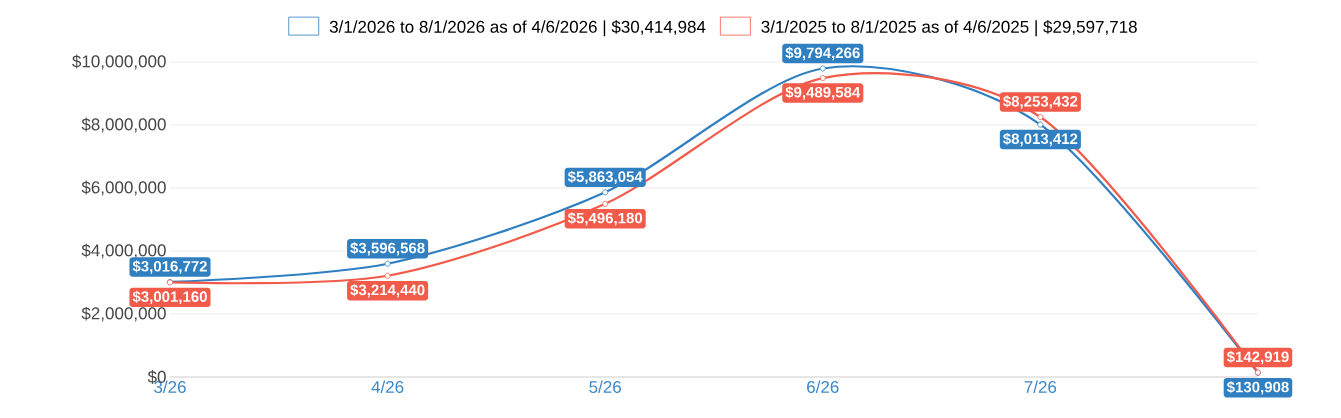 The width and height of the screenshot is (1341, 418). Describe the element at coordinates (949, 28) in the screenshot. I see `legend-label: 3/1/2025 to 8/1/2025 as of 4/6/2025 | $29,597,718` at that location.